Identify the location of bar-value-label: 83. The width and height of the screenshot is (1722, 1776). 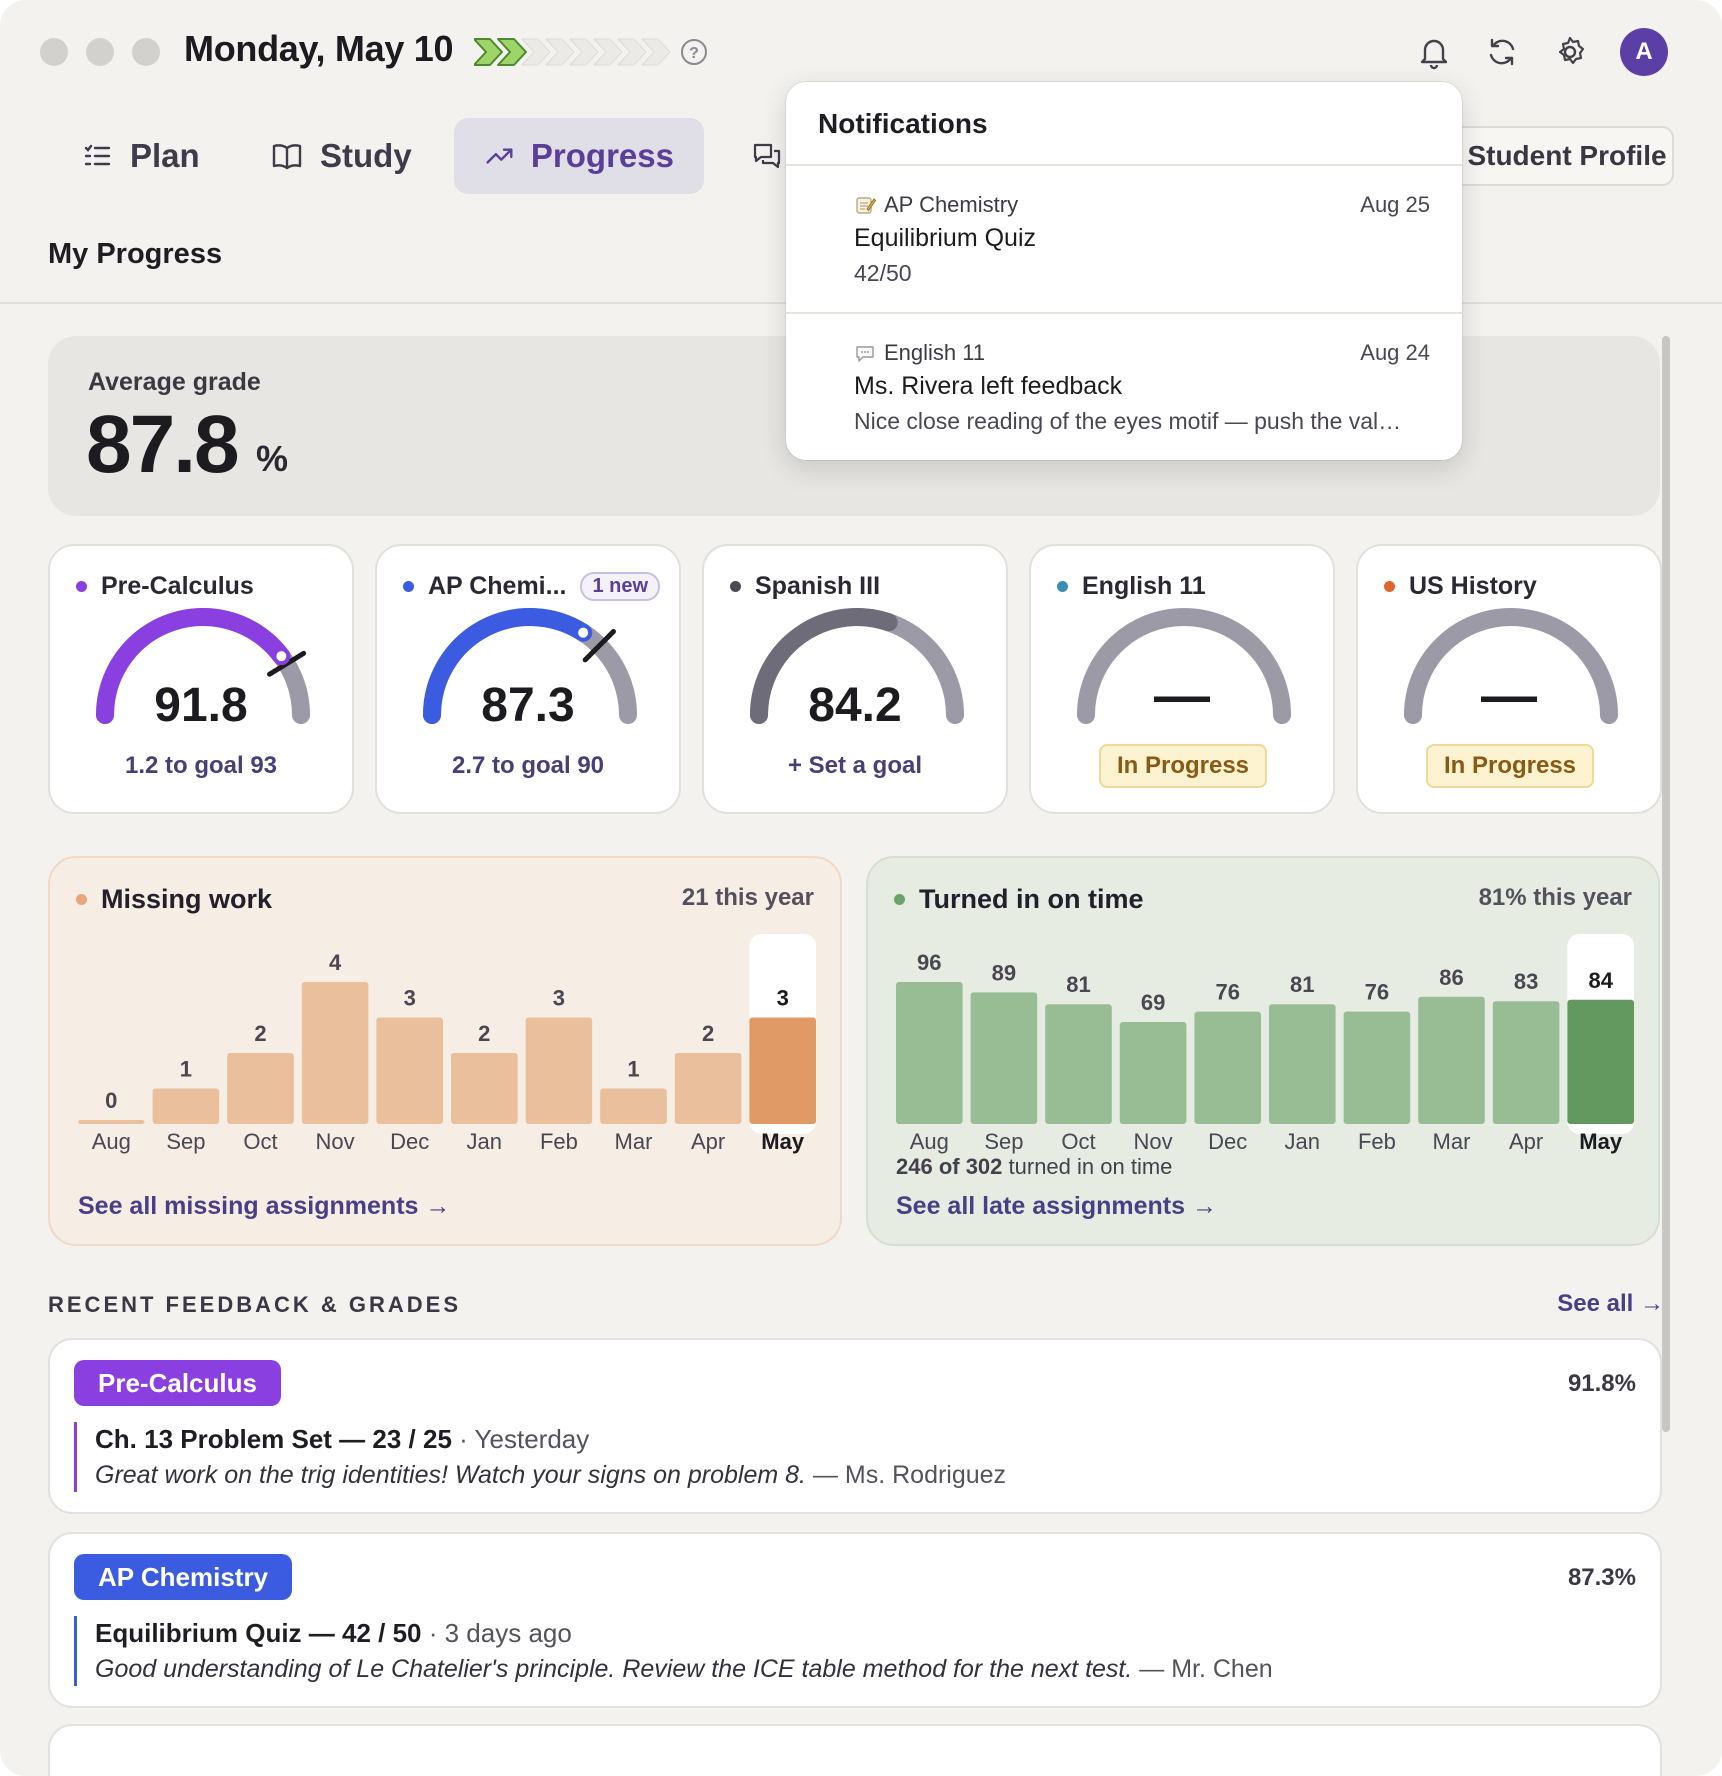
(1526, 981).